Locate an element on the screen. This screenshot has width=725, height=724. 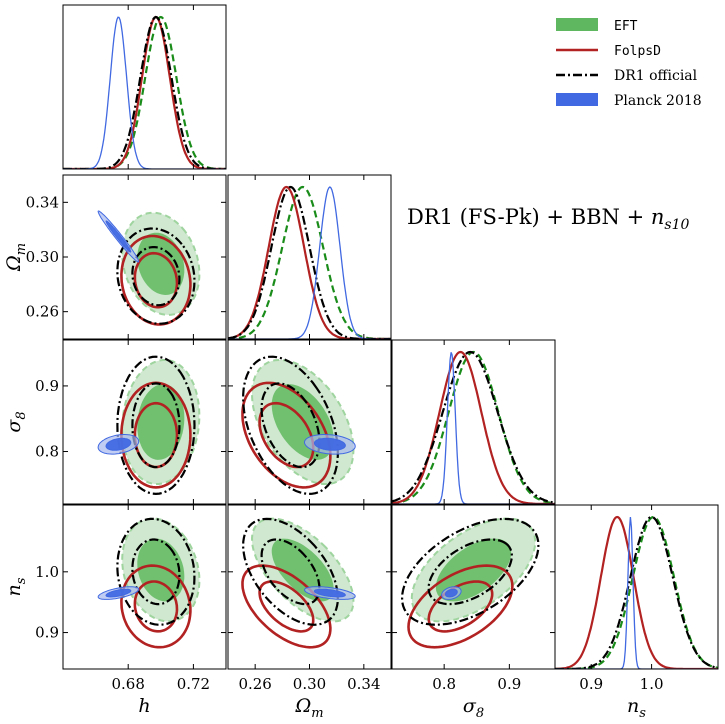
panel-Omega_m-sigma8 is located at coordinates (298, 425).